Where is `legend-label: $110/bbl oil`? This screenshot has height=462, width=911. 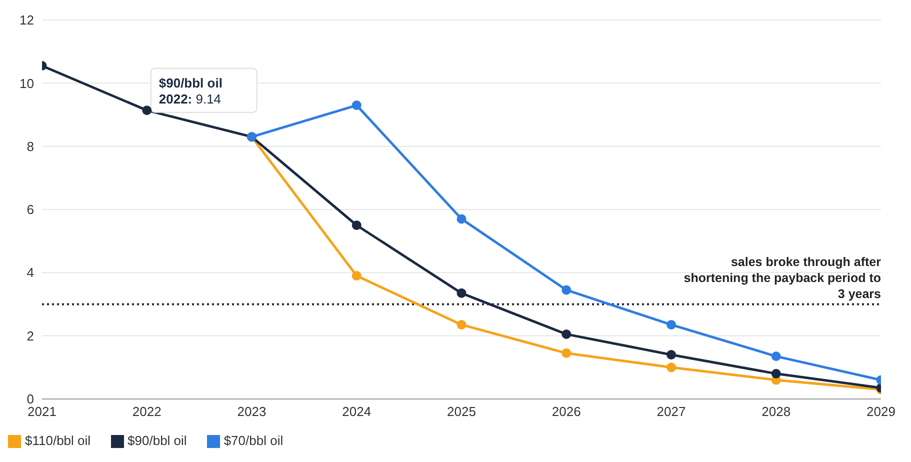 legend-label: $110/bbl oil is located at coordinates (58, 440).